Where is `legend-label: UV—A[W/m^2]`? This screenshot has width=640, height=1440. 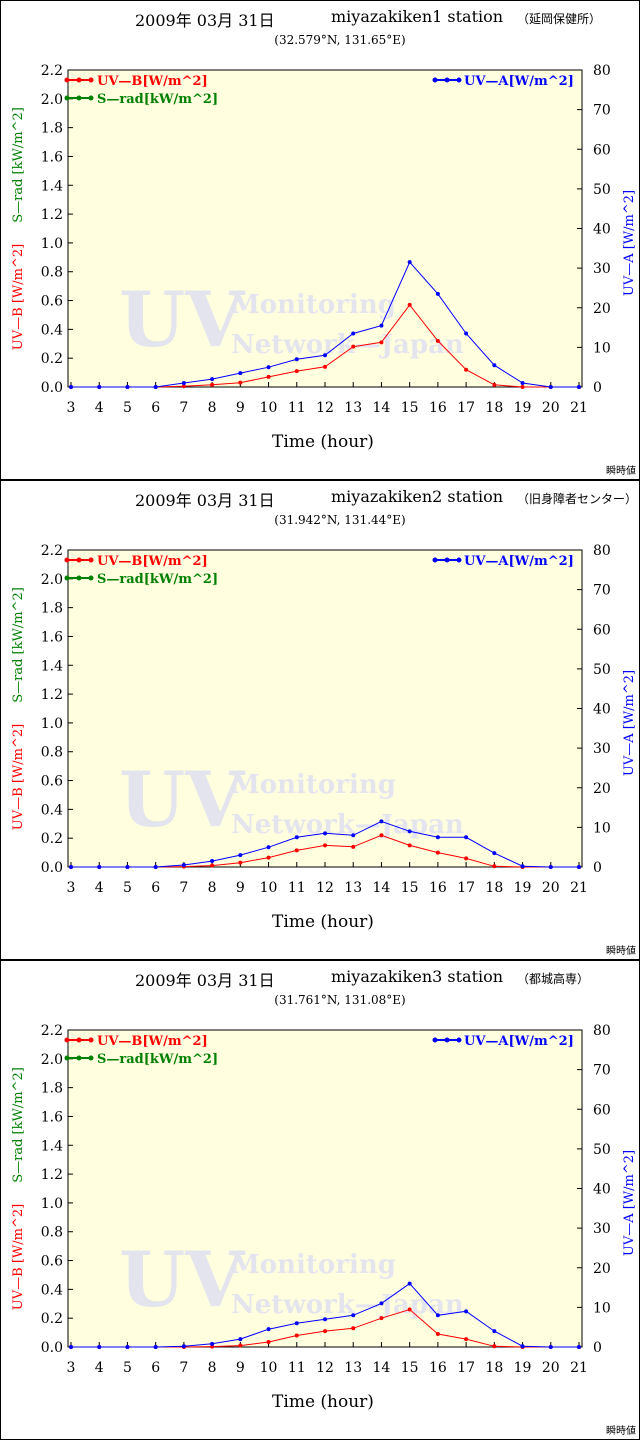 legend-label: UV—A[W/m^2] is located at coordinates (519, 1041).